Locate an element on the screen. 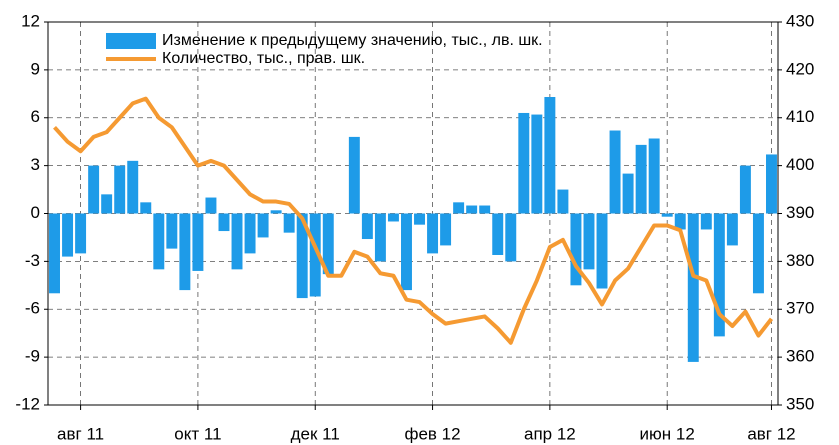  y2-tick-label: 430 is located at coordinates (800, 20).